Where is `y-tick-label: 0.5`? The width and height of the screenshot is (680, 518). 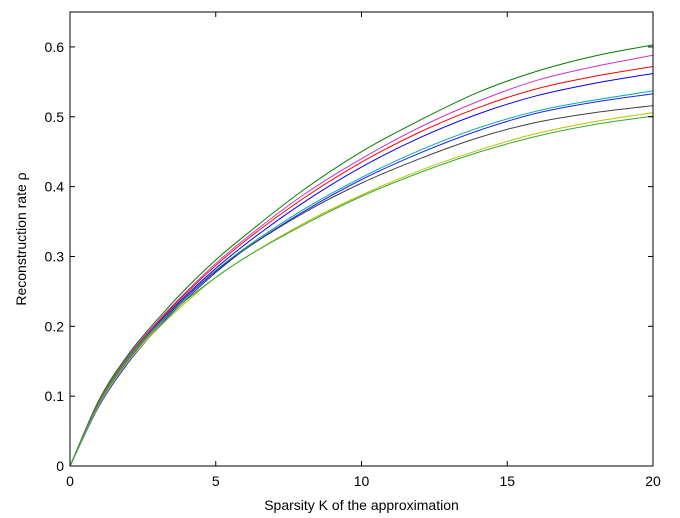 y-tick-label: 0.5 is located at coordinates (55, 117).